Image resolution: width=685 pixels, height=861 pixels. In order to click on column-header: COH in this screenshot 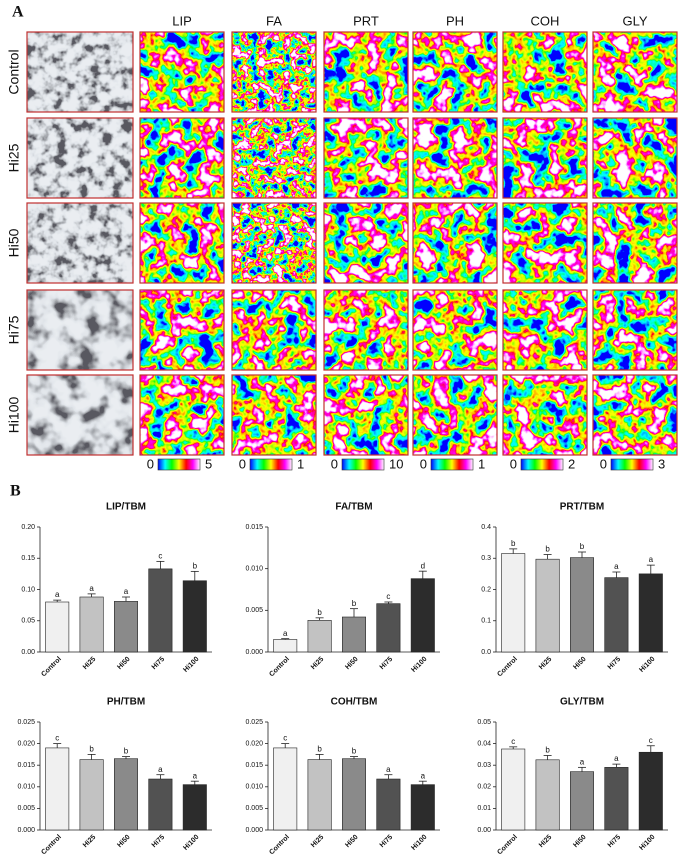, I will do `click(545, 20)`.